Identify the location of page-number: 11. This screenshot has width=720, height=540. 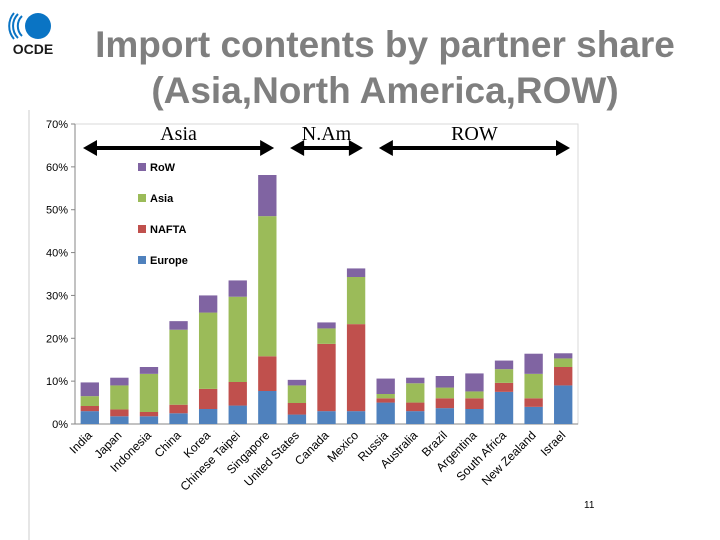
(589, 505).